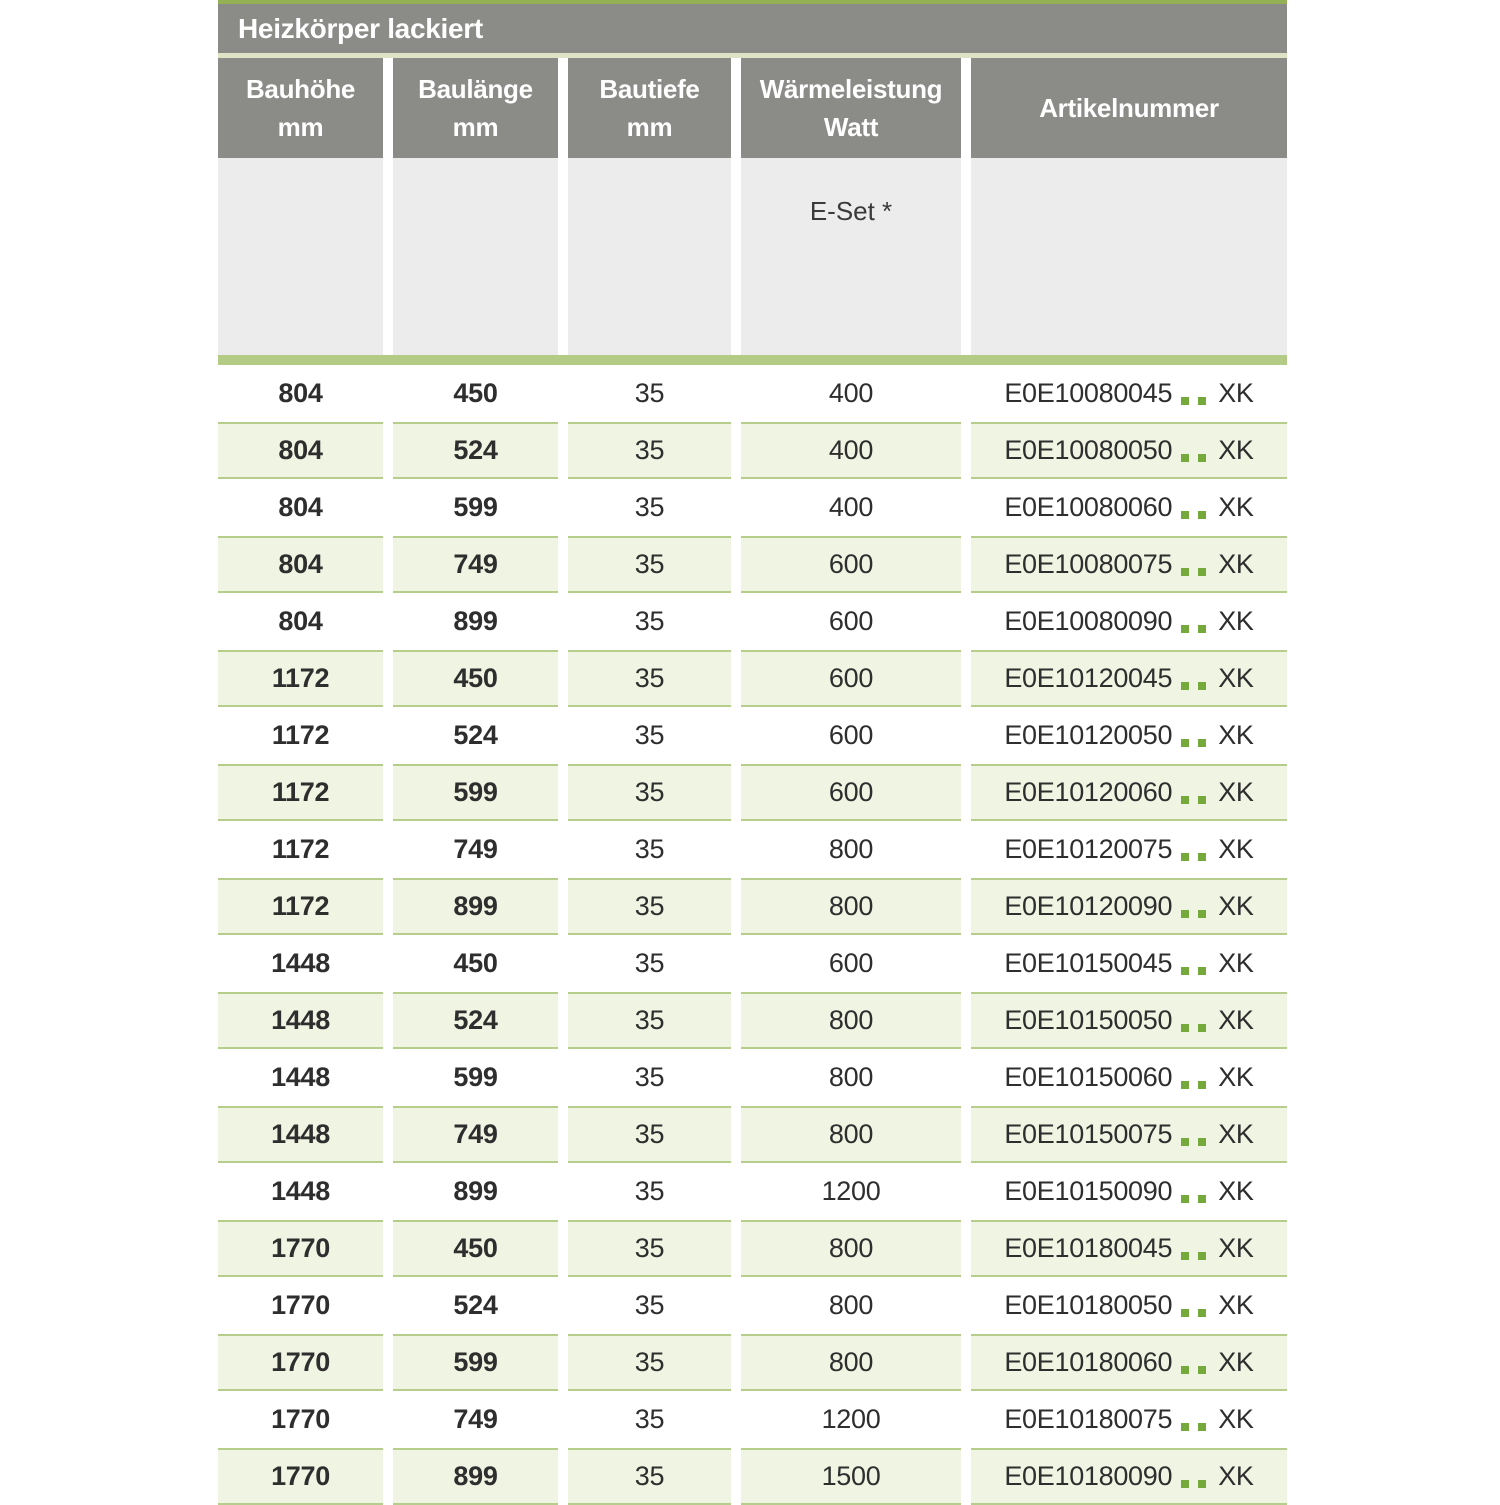 This screenshot has width=1500, height=1505. Describe the element at coordinates (1088, 507) in the screenshot. I see `artikel-prefix: E0E10080060` at that location.